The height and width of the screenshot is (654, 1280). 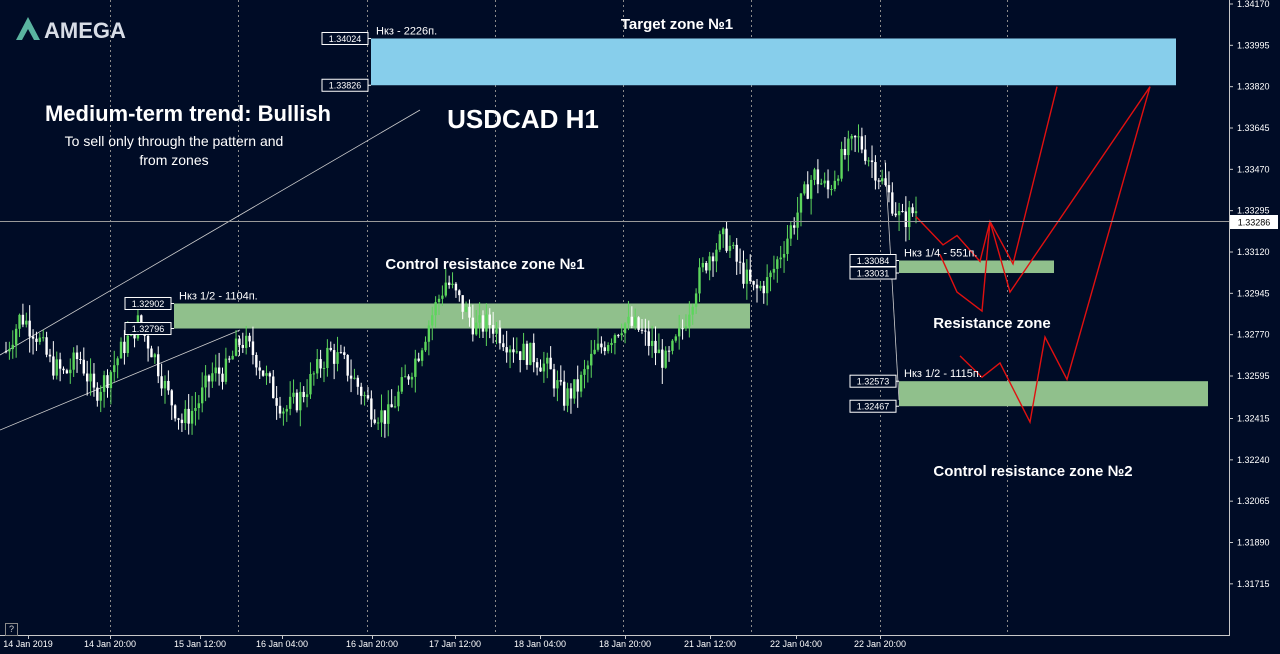 I want to click on zone-name: Control resistance zone №2, so click(x=1032, y=471).